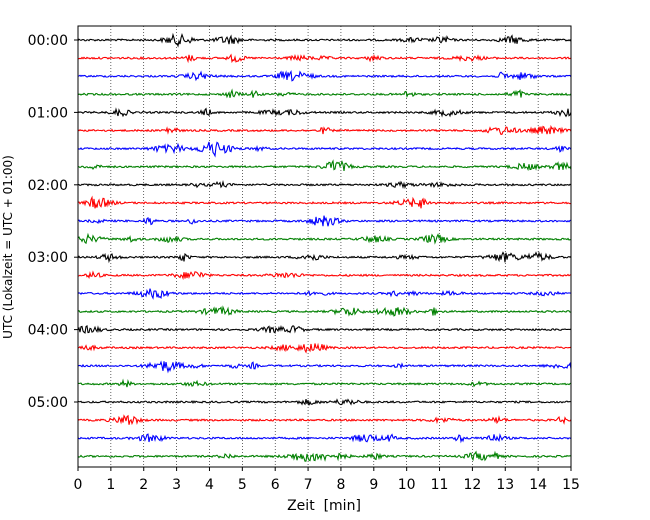 The width and height of the screenshot is (650, 520). I want to click on y-tick-label: 05:00, so click(48, 403).